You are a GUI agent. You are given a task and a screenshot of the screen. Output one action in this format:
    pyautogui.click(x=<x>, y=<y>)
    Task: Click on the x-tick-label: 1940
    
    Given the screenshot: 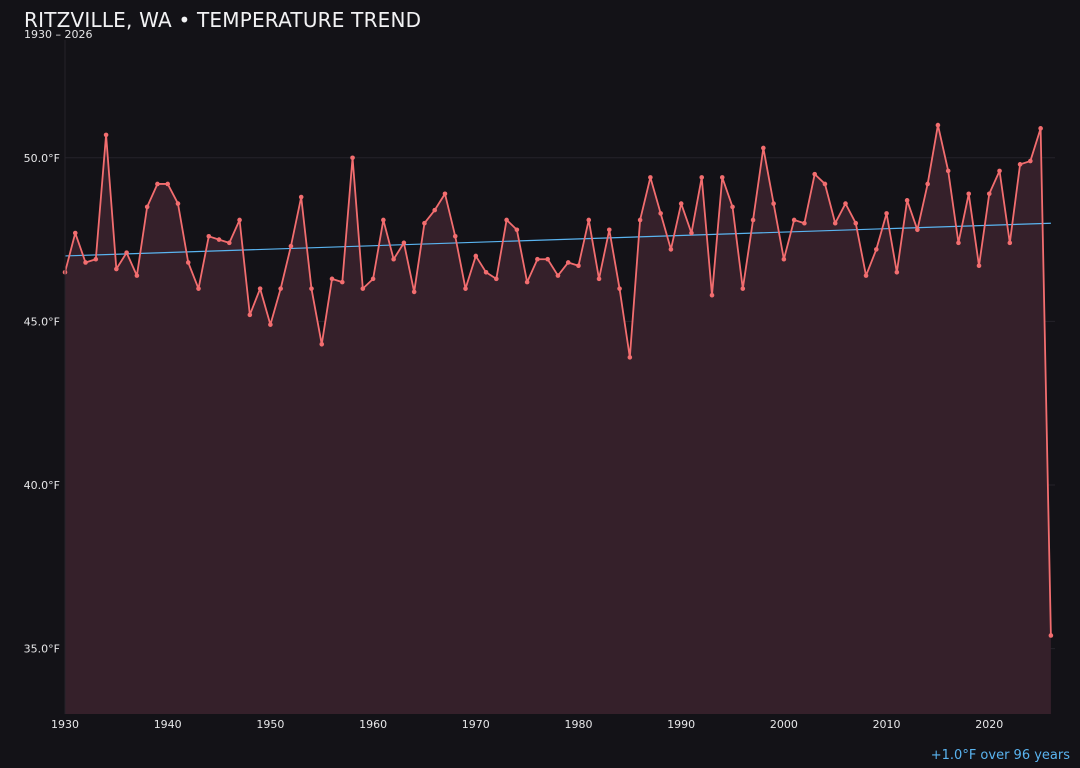 What is the action you would take?
    pyautogui.click(x=168, y=724)
    